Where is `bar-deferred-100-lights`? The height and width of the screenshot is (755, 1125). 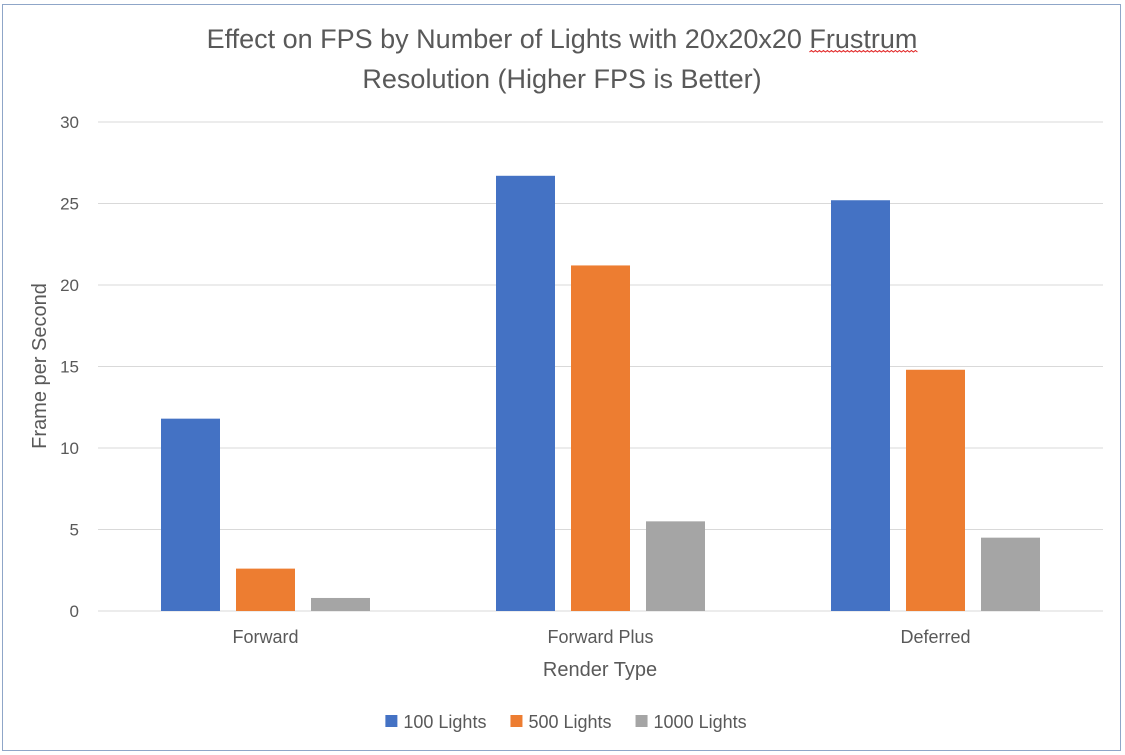
bar-deferred-100-lights is located at coordinates (860, 406).